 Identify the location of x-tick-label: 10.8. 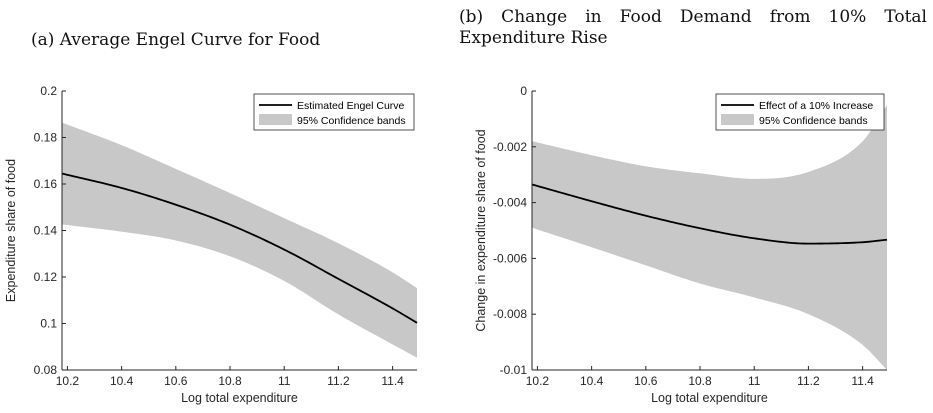
(230, 381).